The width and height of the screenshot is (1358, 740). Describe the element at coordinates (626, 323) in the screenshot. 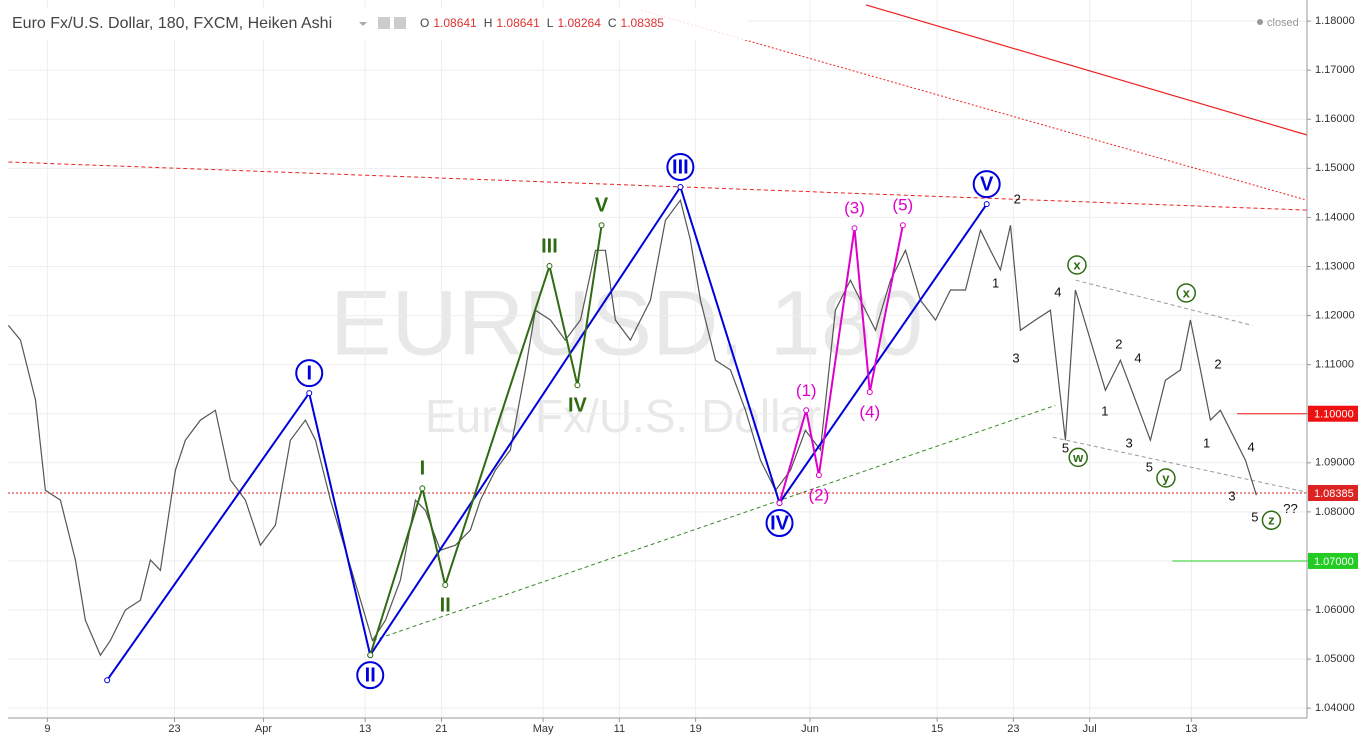

I see `watermark-symbol: EURUSD, 180` at that location.